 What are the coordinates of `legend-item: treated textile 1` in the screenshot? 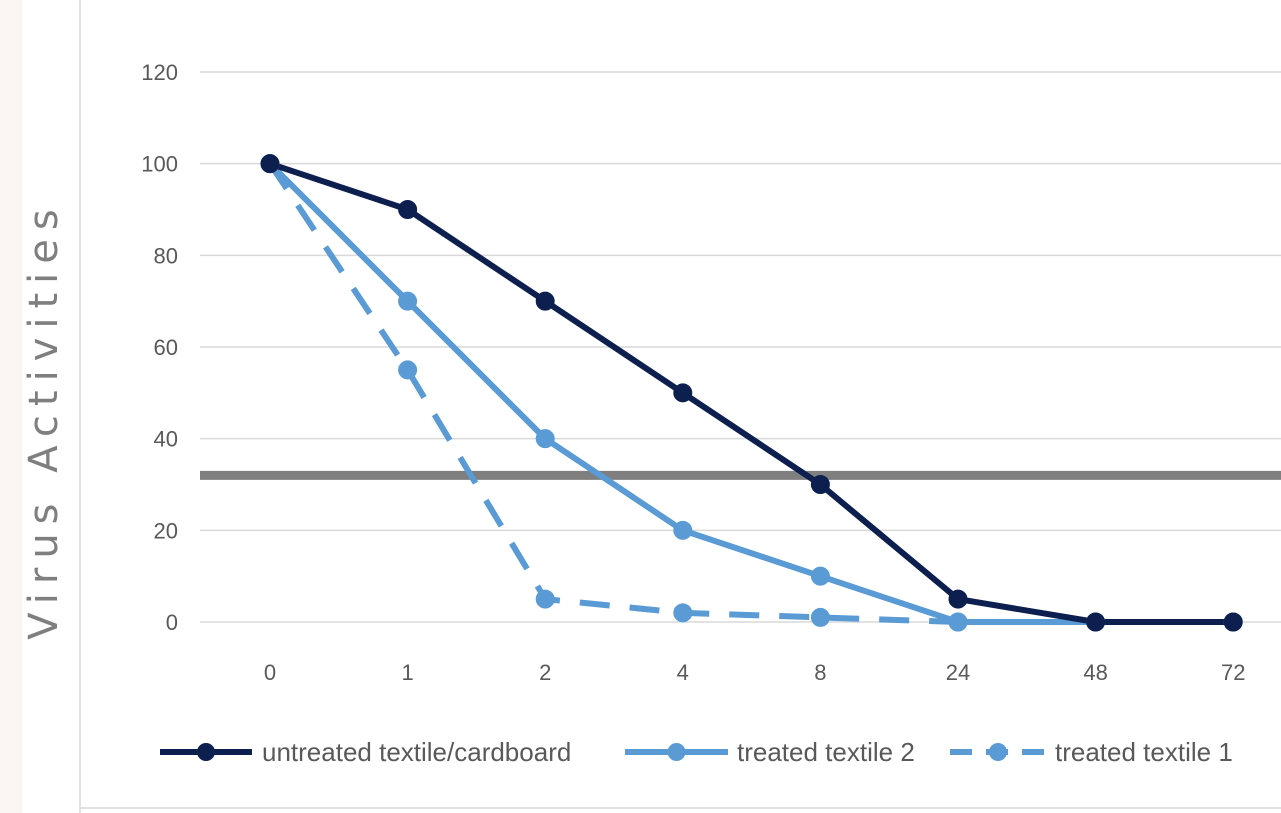 It's located at (1091, 752).